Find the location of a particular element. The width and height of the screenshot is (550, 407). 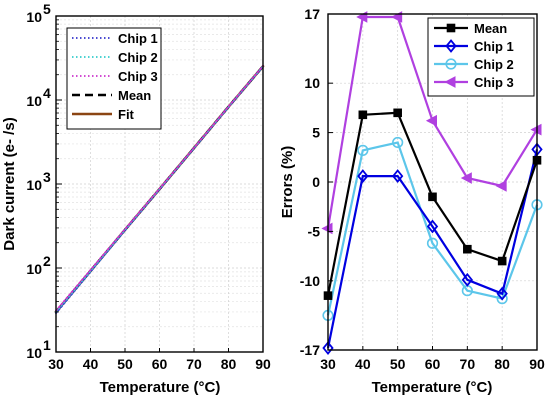

left-legend: Chip 1 Chip 2 Chip 3 Mean Fit is located at coordinates (114, 78).